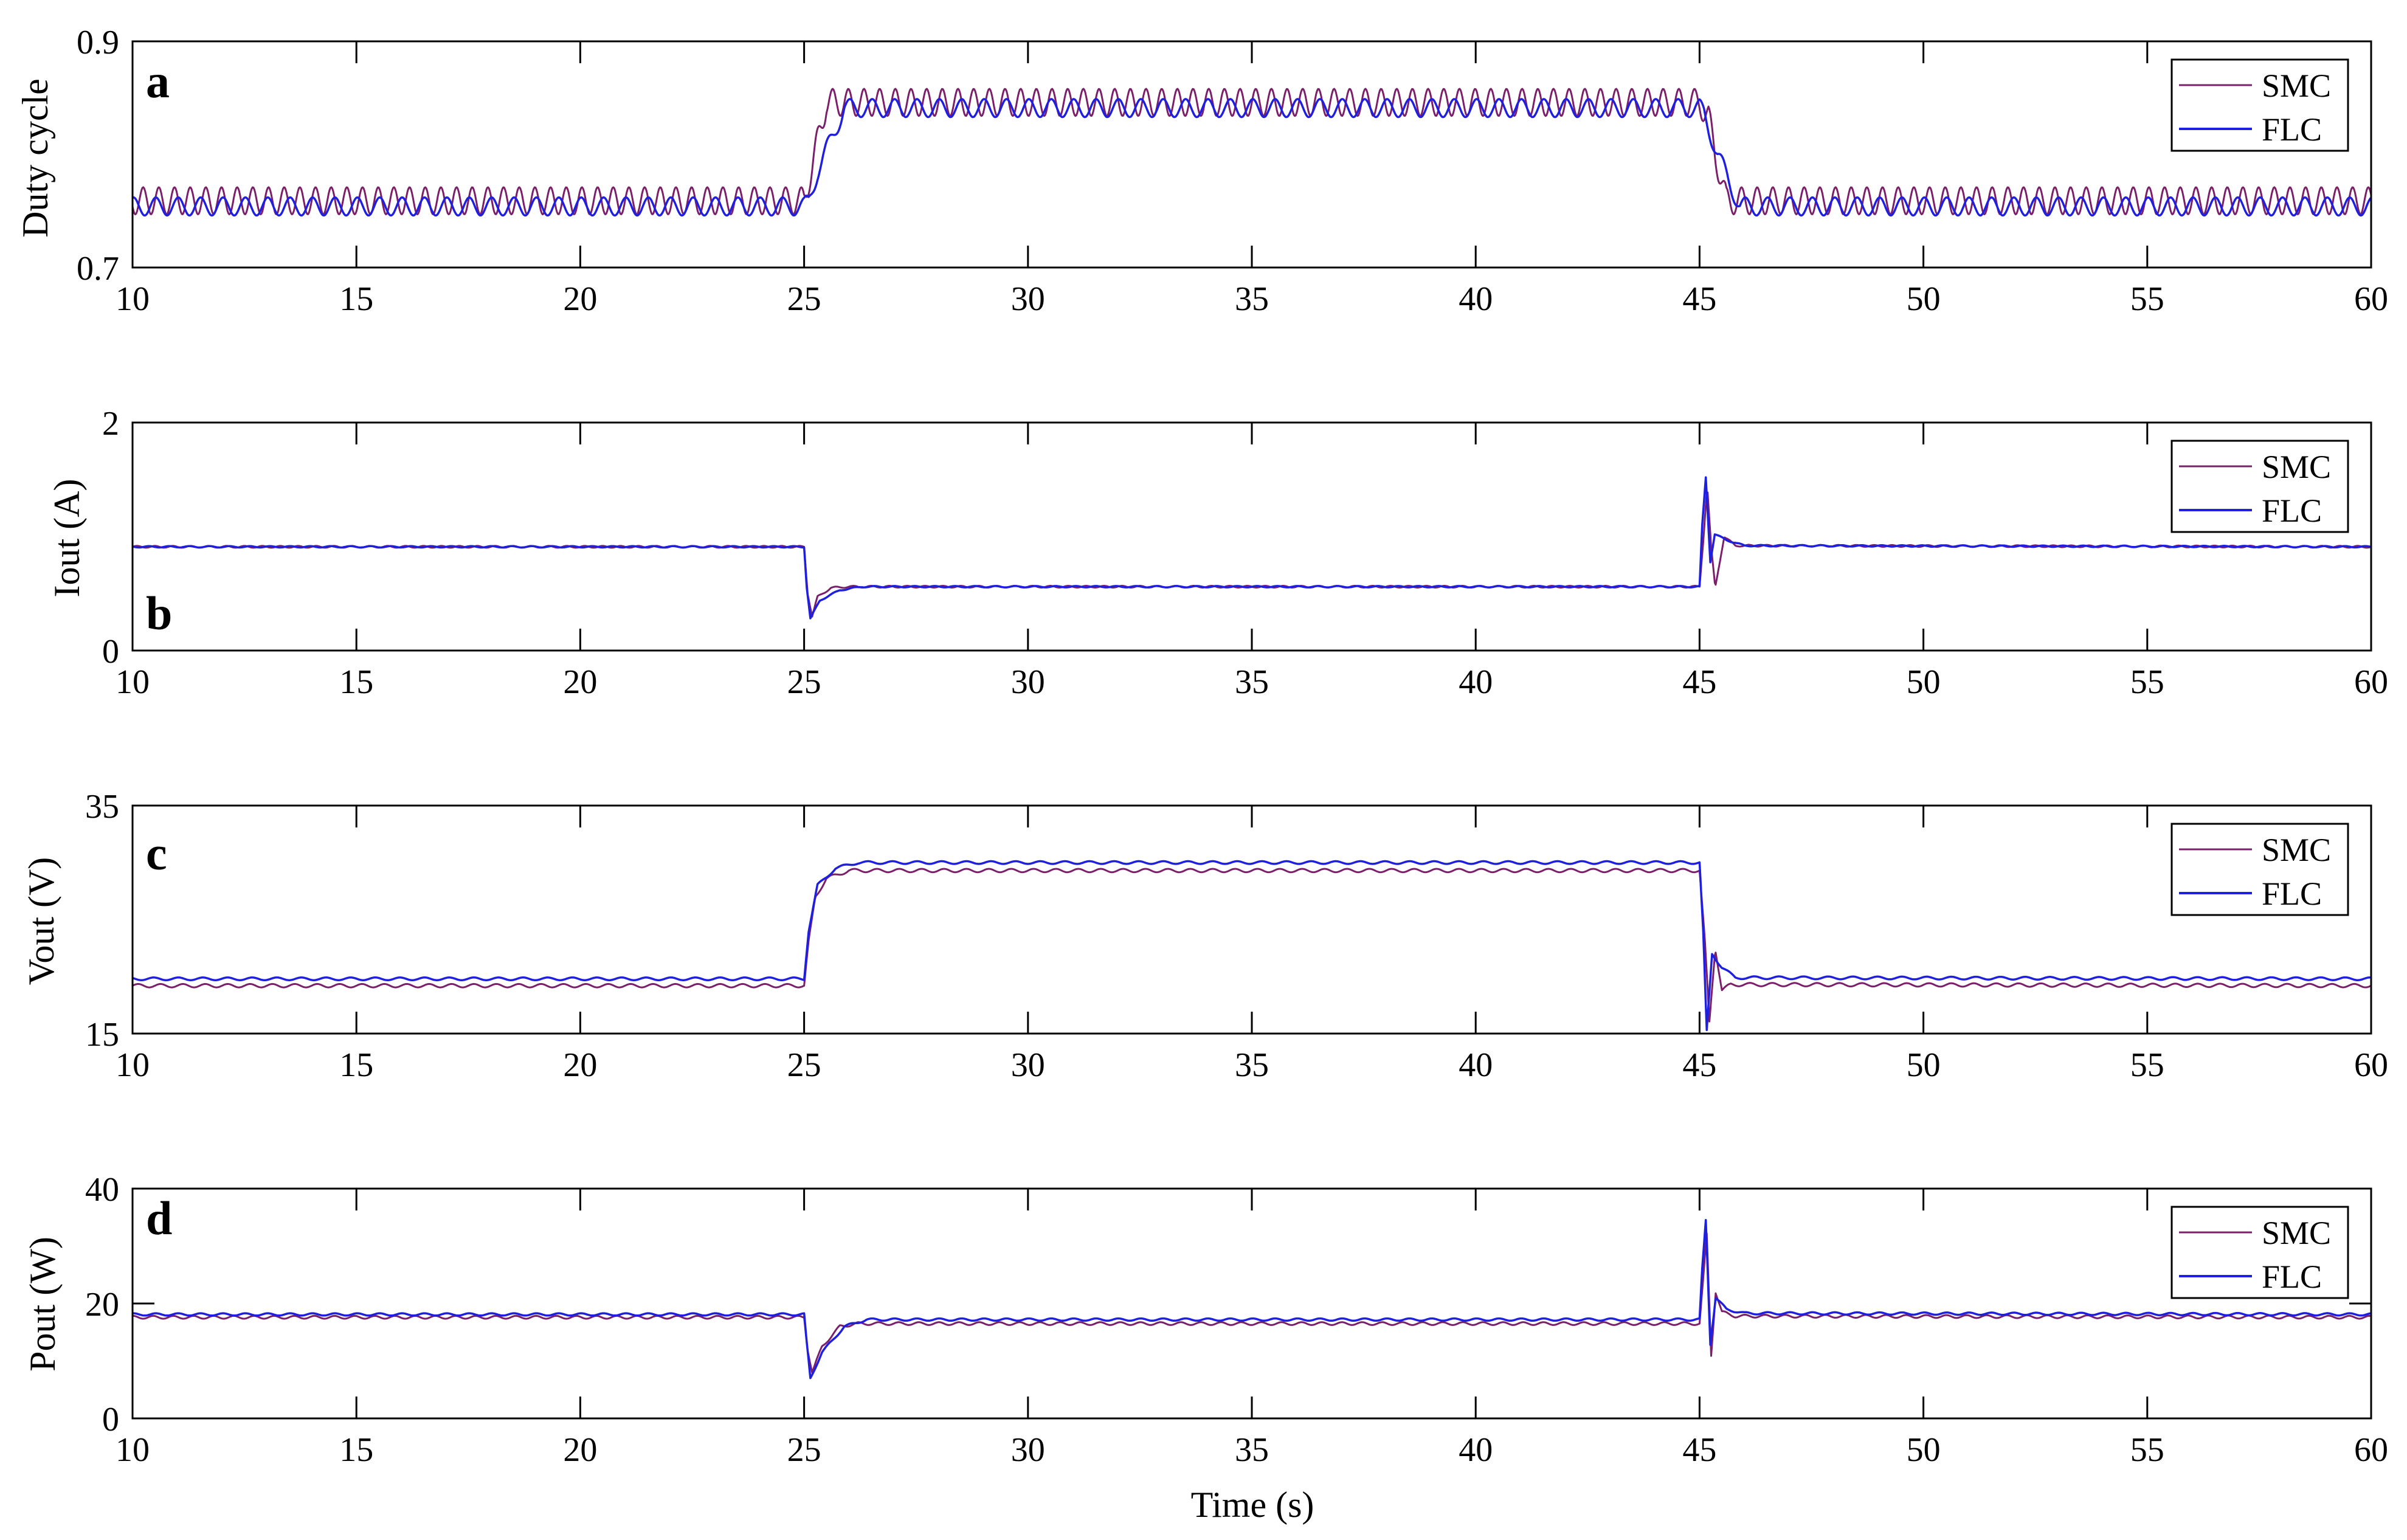  Describe the element at coordinates (2296, 86) in the screenshot. I see `panel-a-legend-label-smc: SMC` at that location.